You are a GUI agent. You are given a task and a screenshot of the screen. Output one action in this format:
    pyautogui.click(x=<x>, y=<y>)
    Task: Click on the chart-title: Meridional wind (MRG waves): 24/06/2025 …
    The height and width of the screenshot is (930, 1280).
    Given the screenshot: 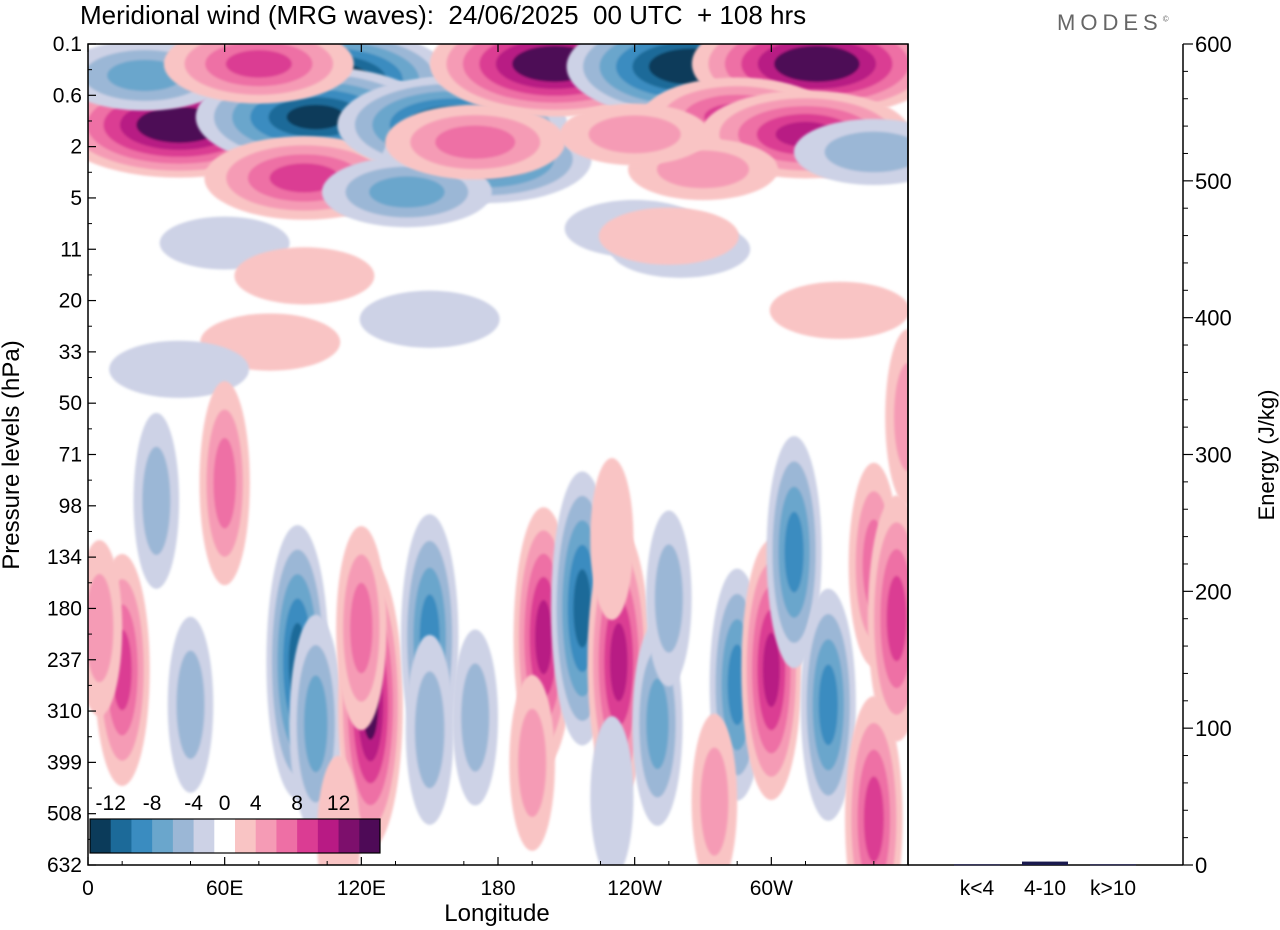 What is the action you would take?
    pyautogui.click(x=443, y=15)
    